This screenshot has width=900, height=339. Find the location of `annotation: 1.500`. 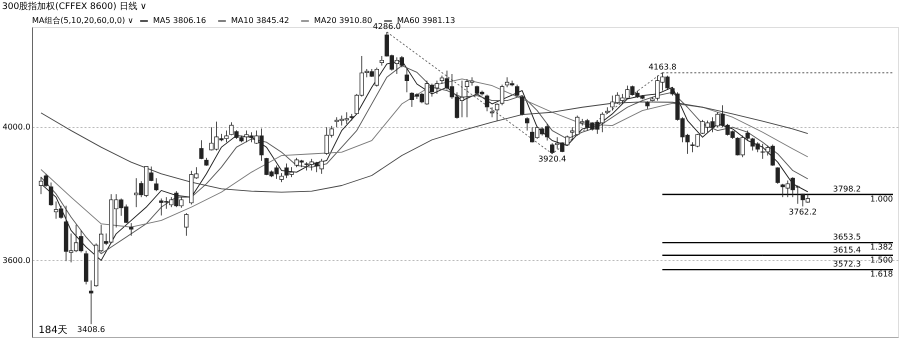

annotation: 1.500 is located at coordinates (881, 259).